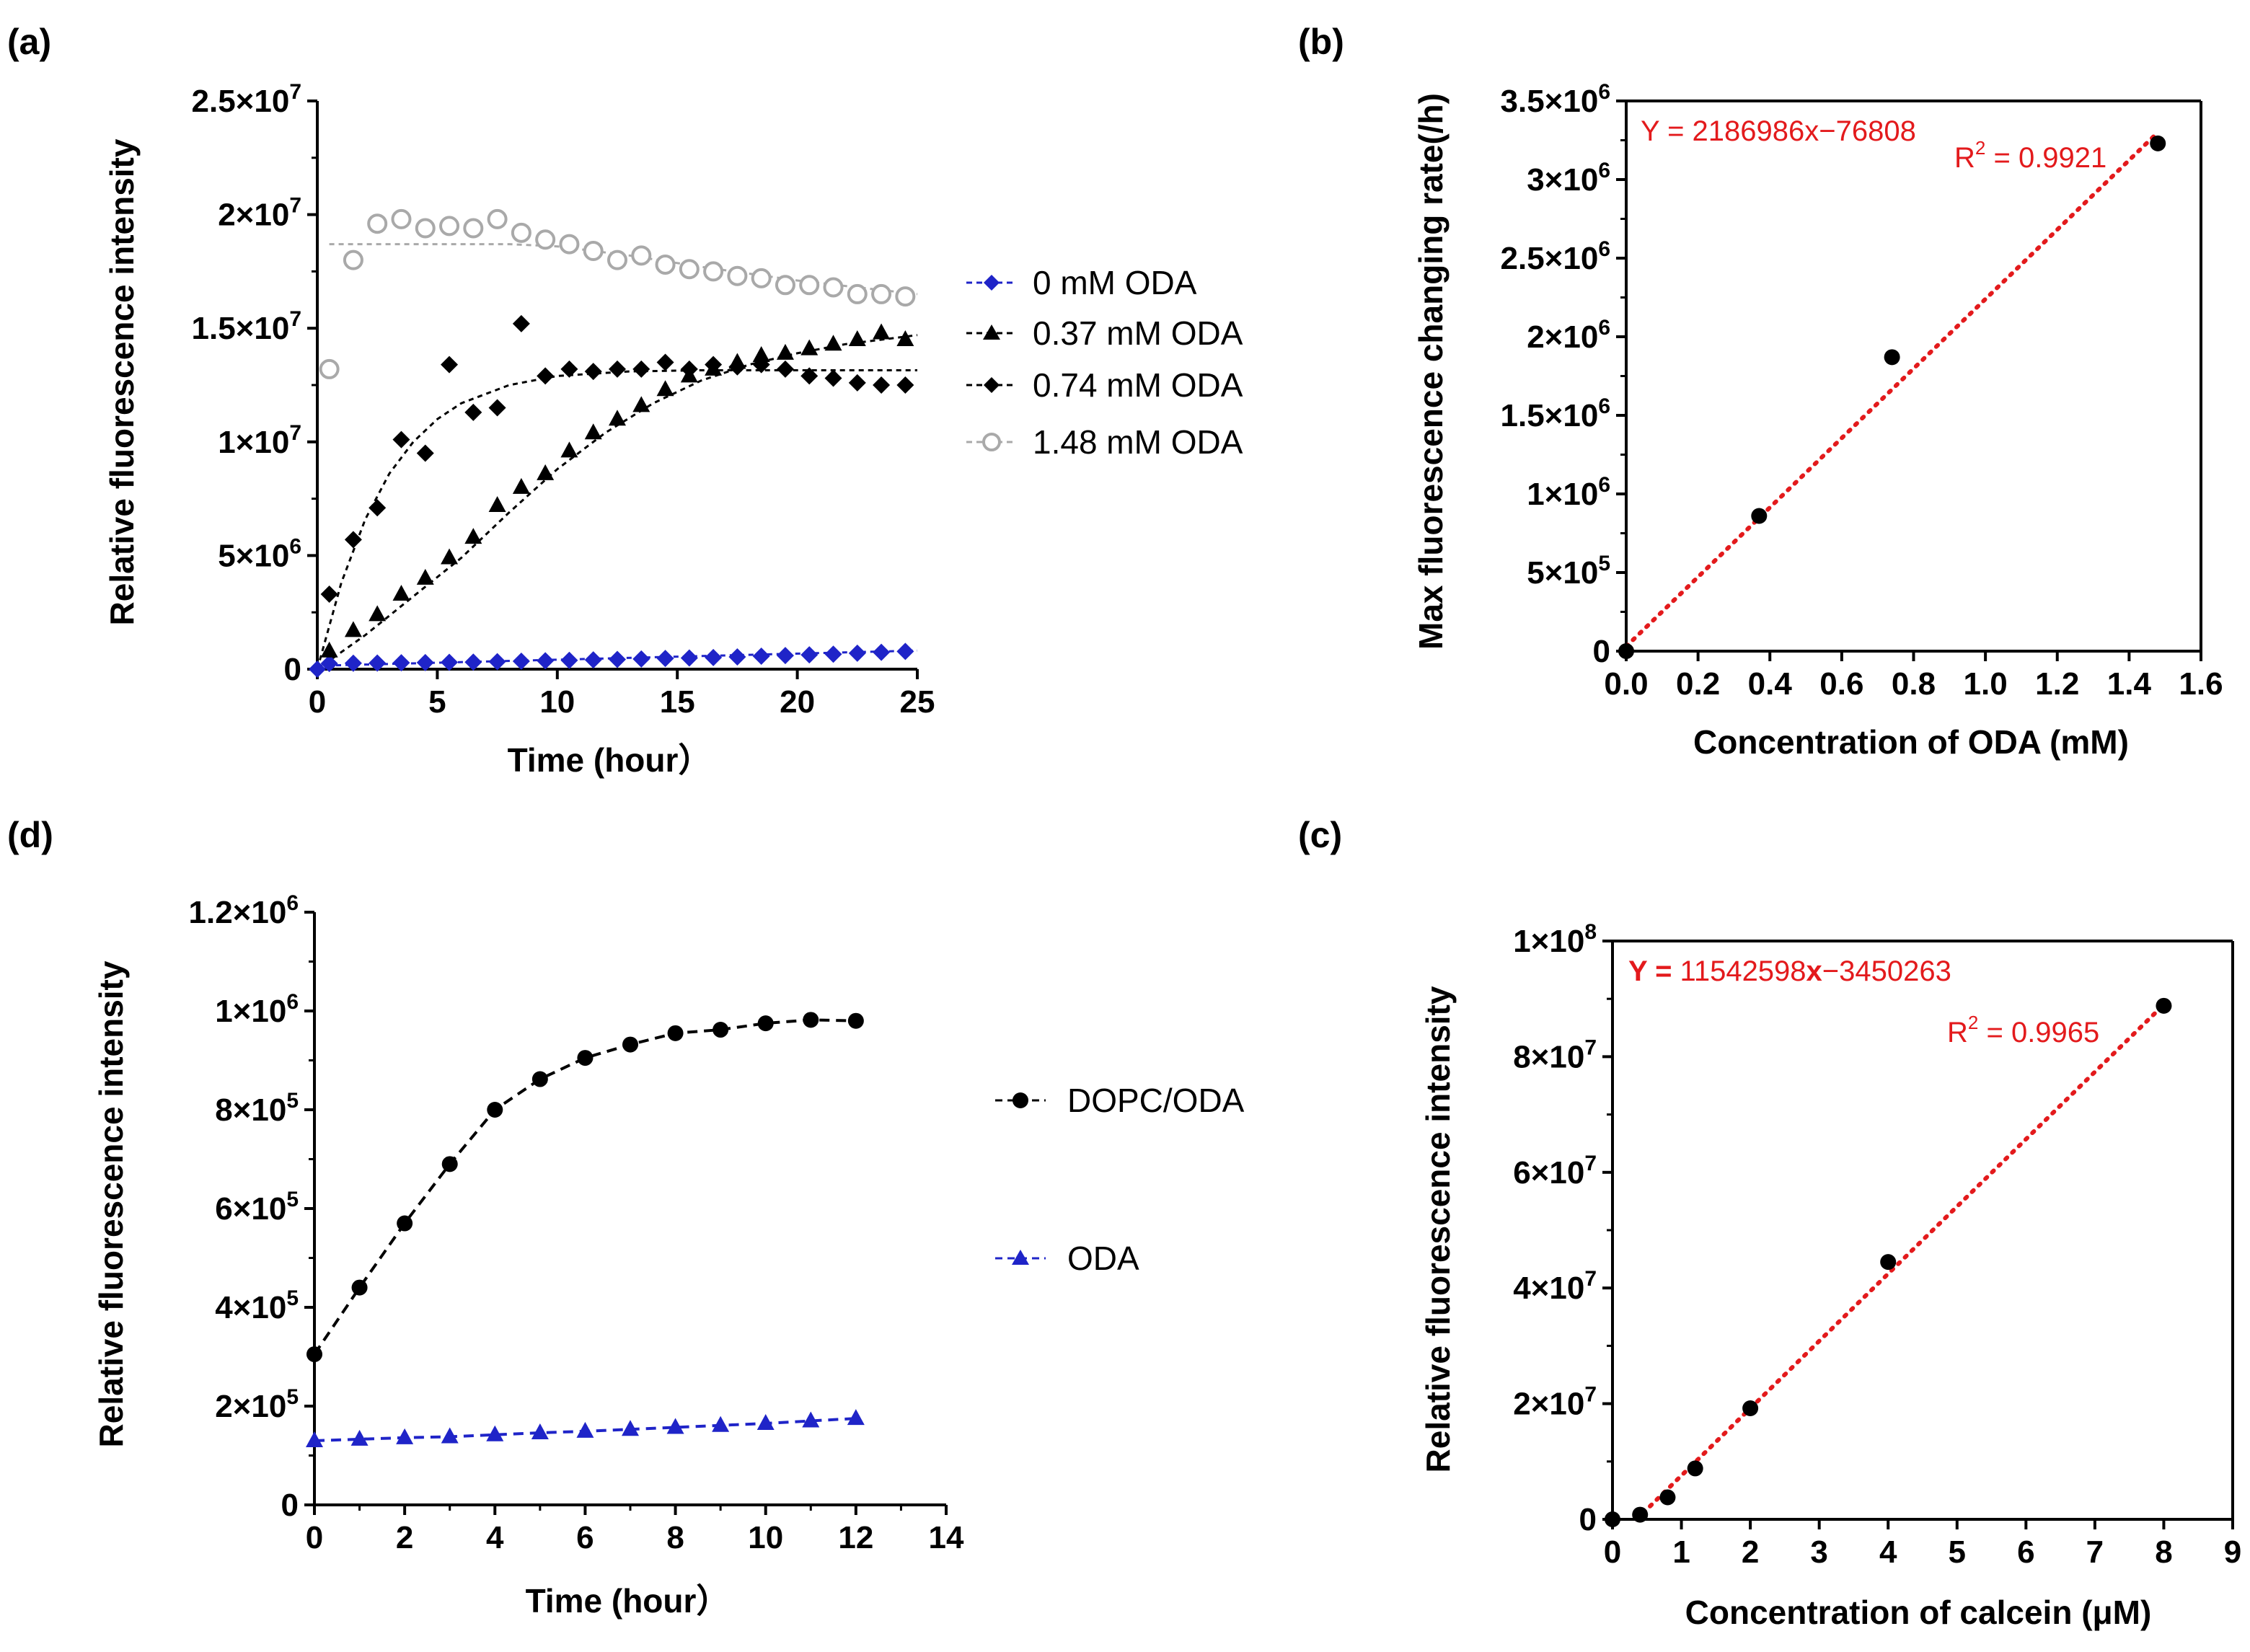  What do you see at coordinates (1438, 1229) in the screenshot?
I see `panel-c-y-label: Relative fluorescence intensity` at bounding box center [1438, 1229].